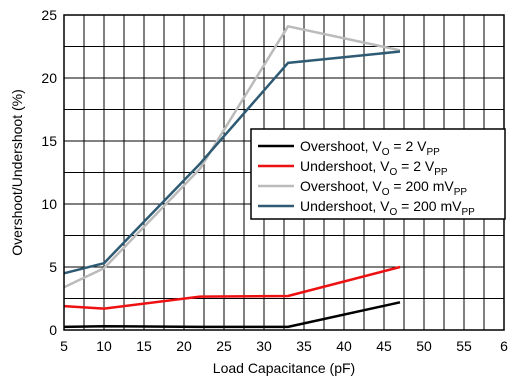 This screenshot has height=378, width=508. Describe the element at coordinates (49, 204) in the screenshot. I see `y-tick-label: 10` at that location.